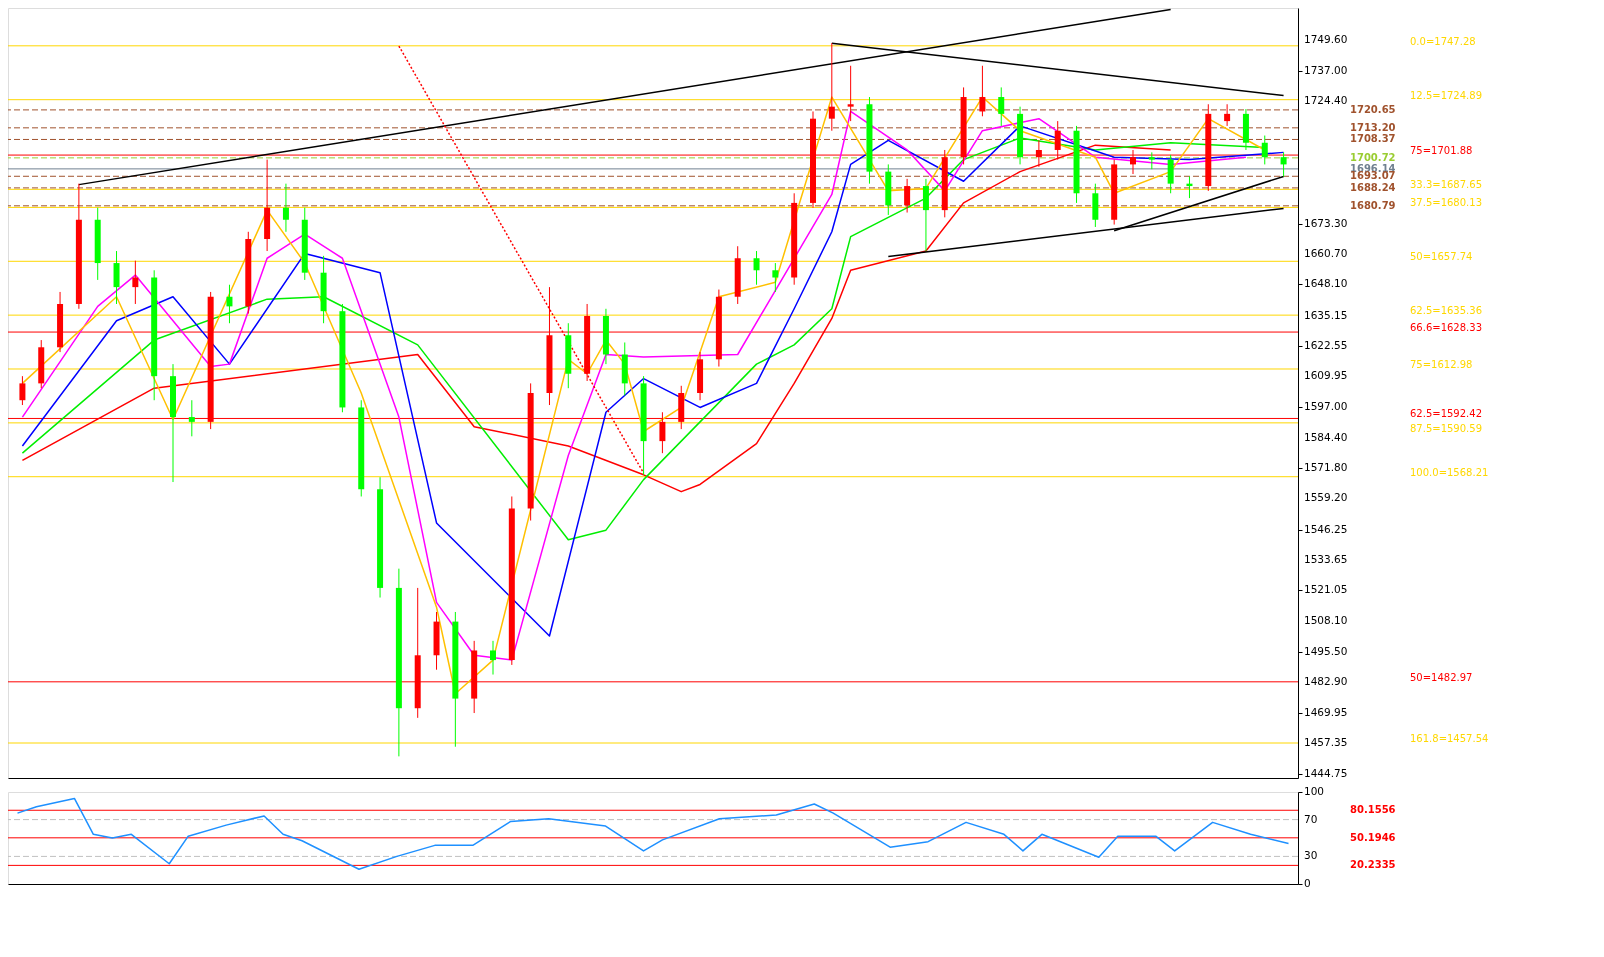 This screenshot has width=1604, height=957. Describe the element at coordinates (1326, 558) in the screenshot. I see `y-tick-label: 1533.65` at that location.